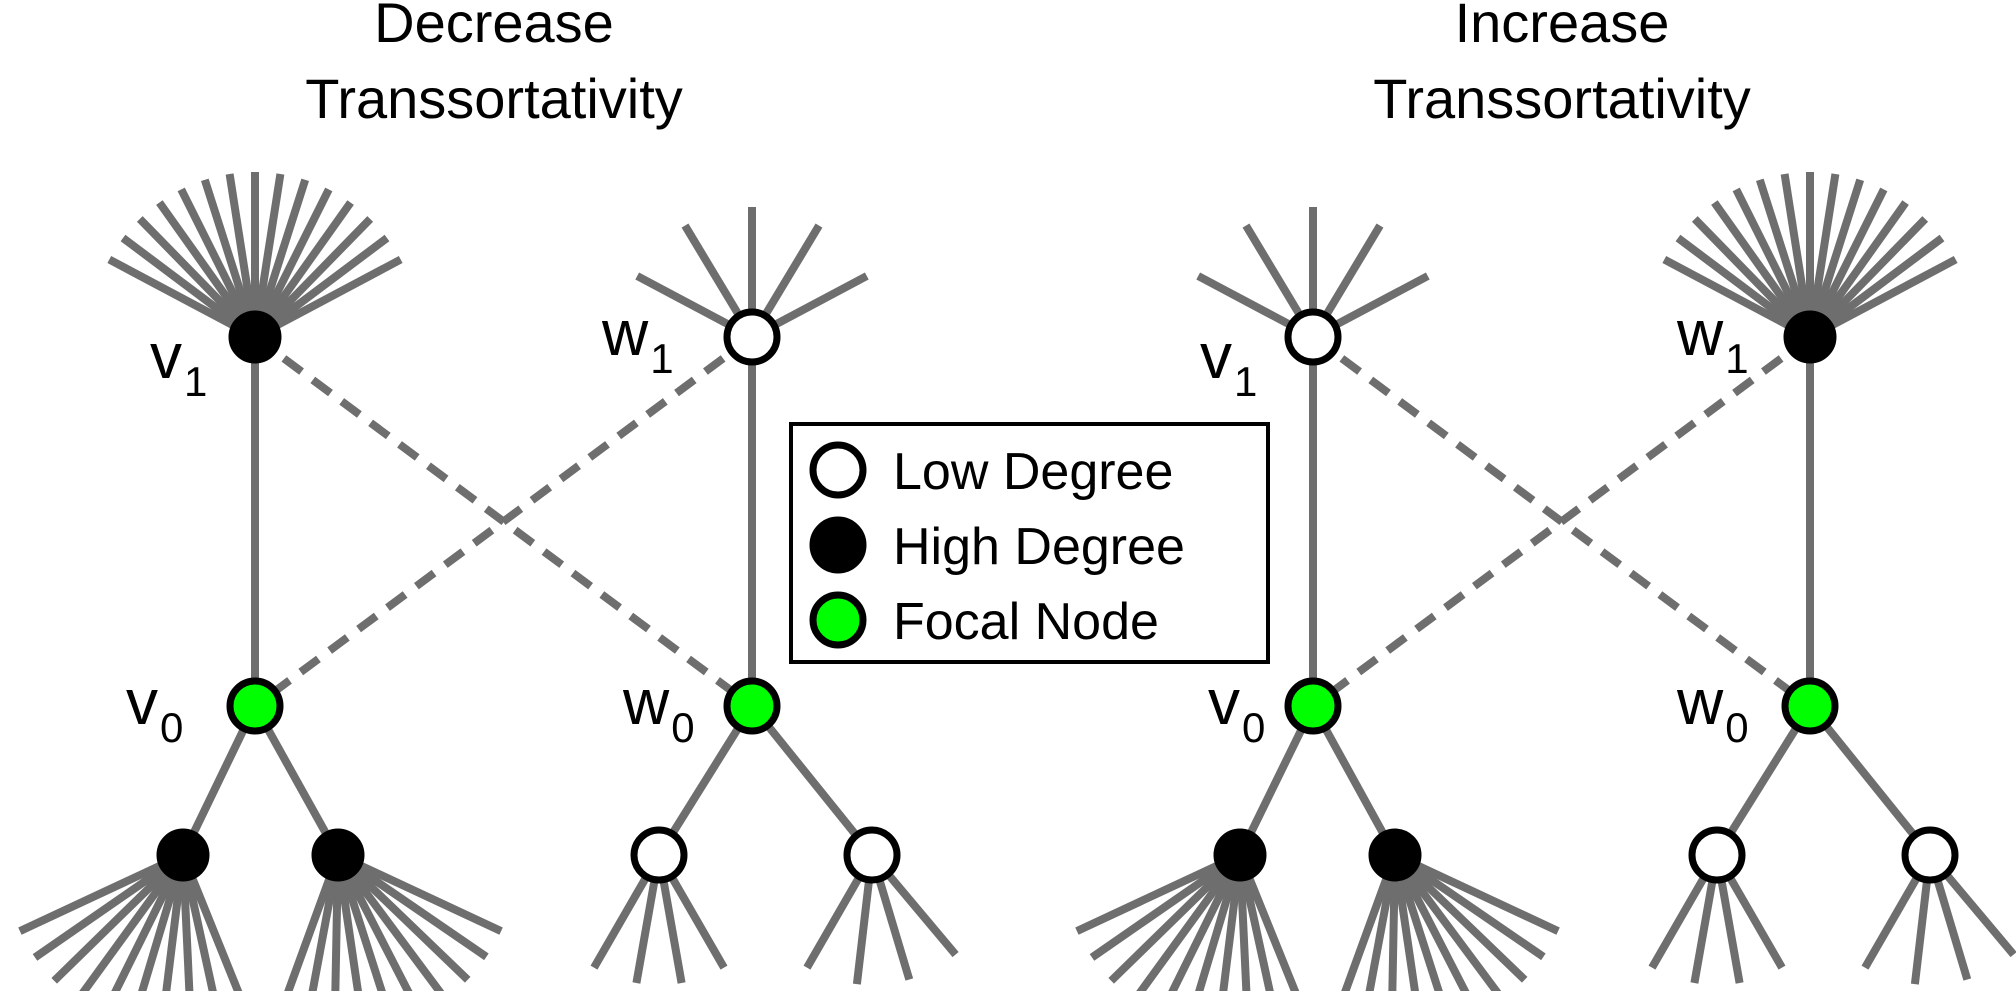  What do you see at coordinates (503, 521) in the screenshot?
I see `left-dashed-w1-v0` at bounding box center [503, 521].